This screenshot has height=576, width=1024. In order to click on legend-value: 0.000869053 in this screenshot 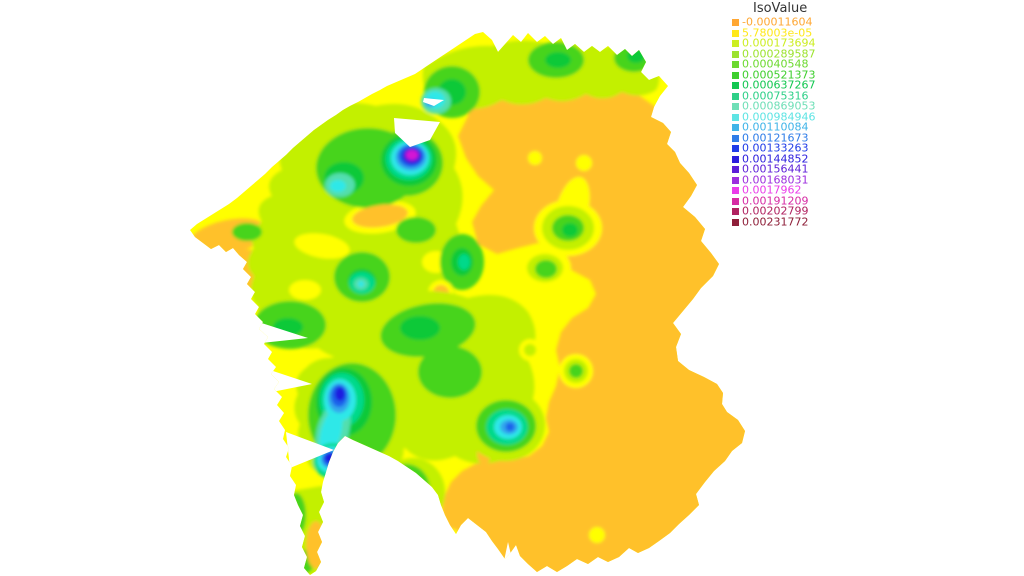, I will do `click(779, 106)`.